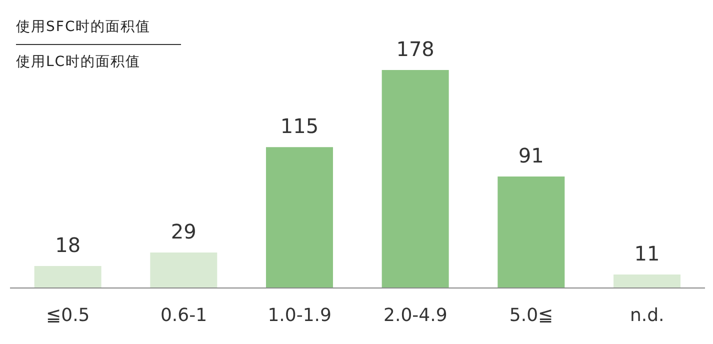  I want to click on x-tick-label: 0.6-1, so click(184, 315).